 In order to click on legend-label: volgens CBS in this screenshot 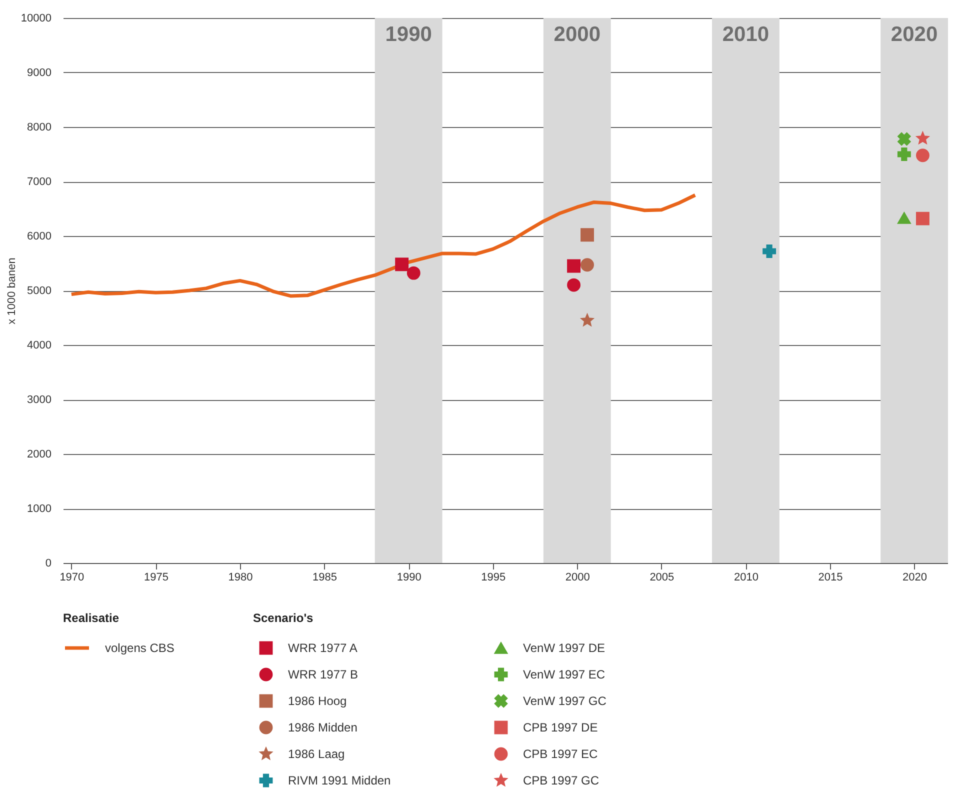, I will do `click(139, 648)`.